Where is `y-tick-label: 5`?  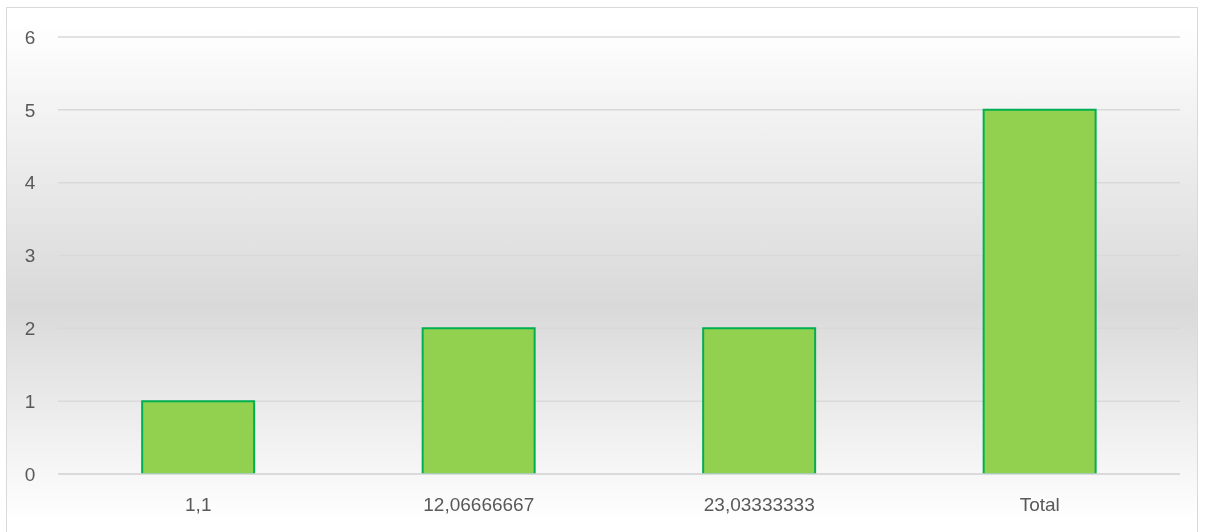 y-tick-label: 5 is located at coordinates (30, 110).